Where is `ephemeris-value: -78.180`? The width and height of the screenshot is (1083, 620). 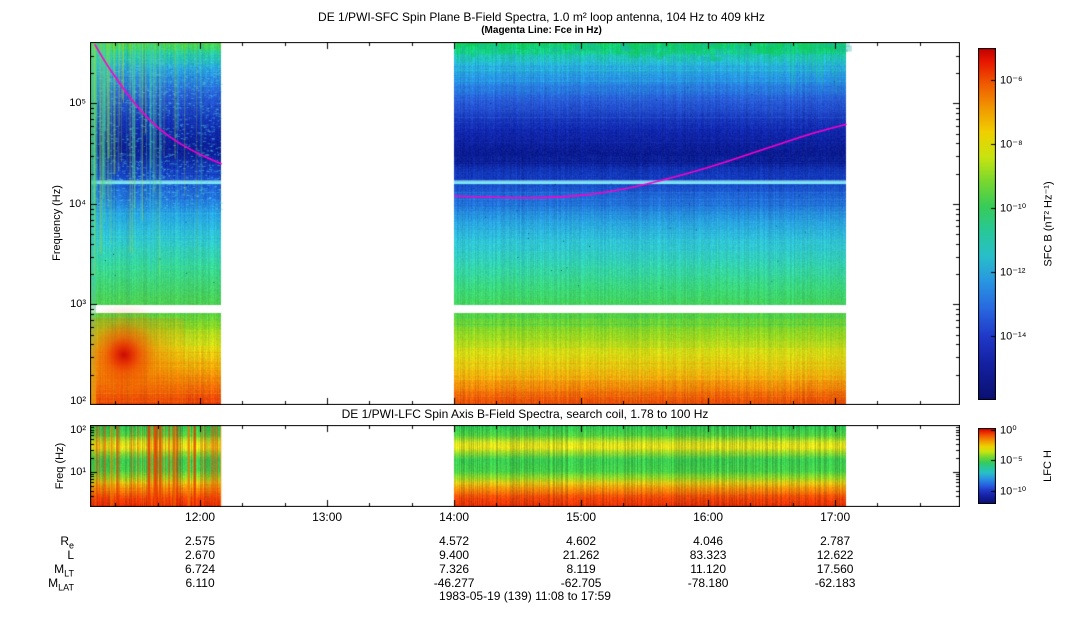
ephemeris-value: -78.180 is located at coordinates (708, 583).